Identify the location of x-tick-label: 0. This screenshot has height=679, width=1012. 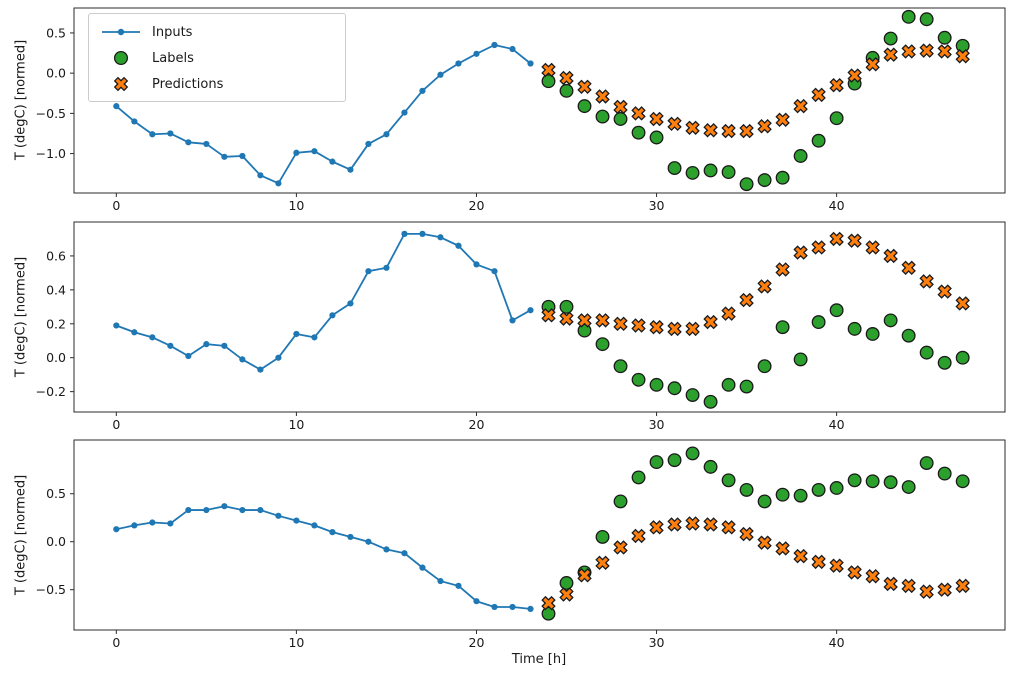
(116, 205).